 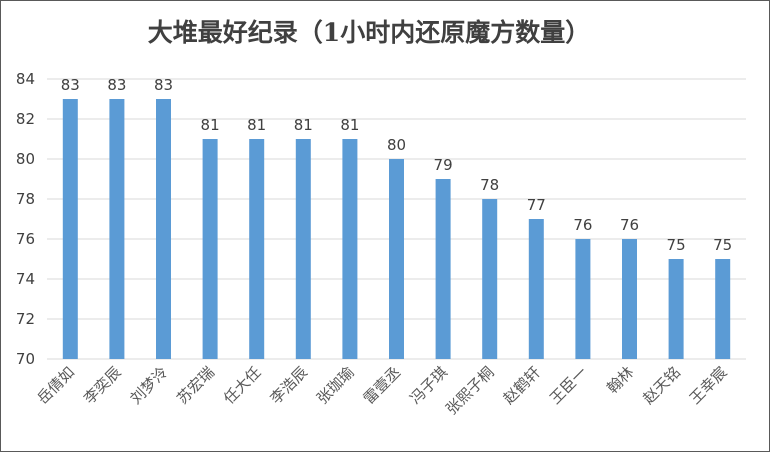 I want to click on y-tick-label: 70, so click(x=25, y=359).